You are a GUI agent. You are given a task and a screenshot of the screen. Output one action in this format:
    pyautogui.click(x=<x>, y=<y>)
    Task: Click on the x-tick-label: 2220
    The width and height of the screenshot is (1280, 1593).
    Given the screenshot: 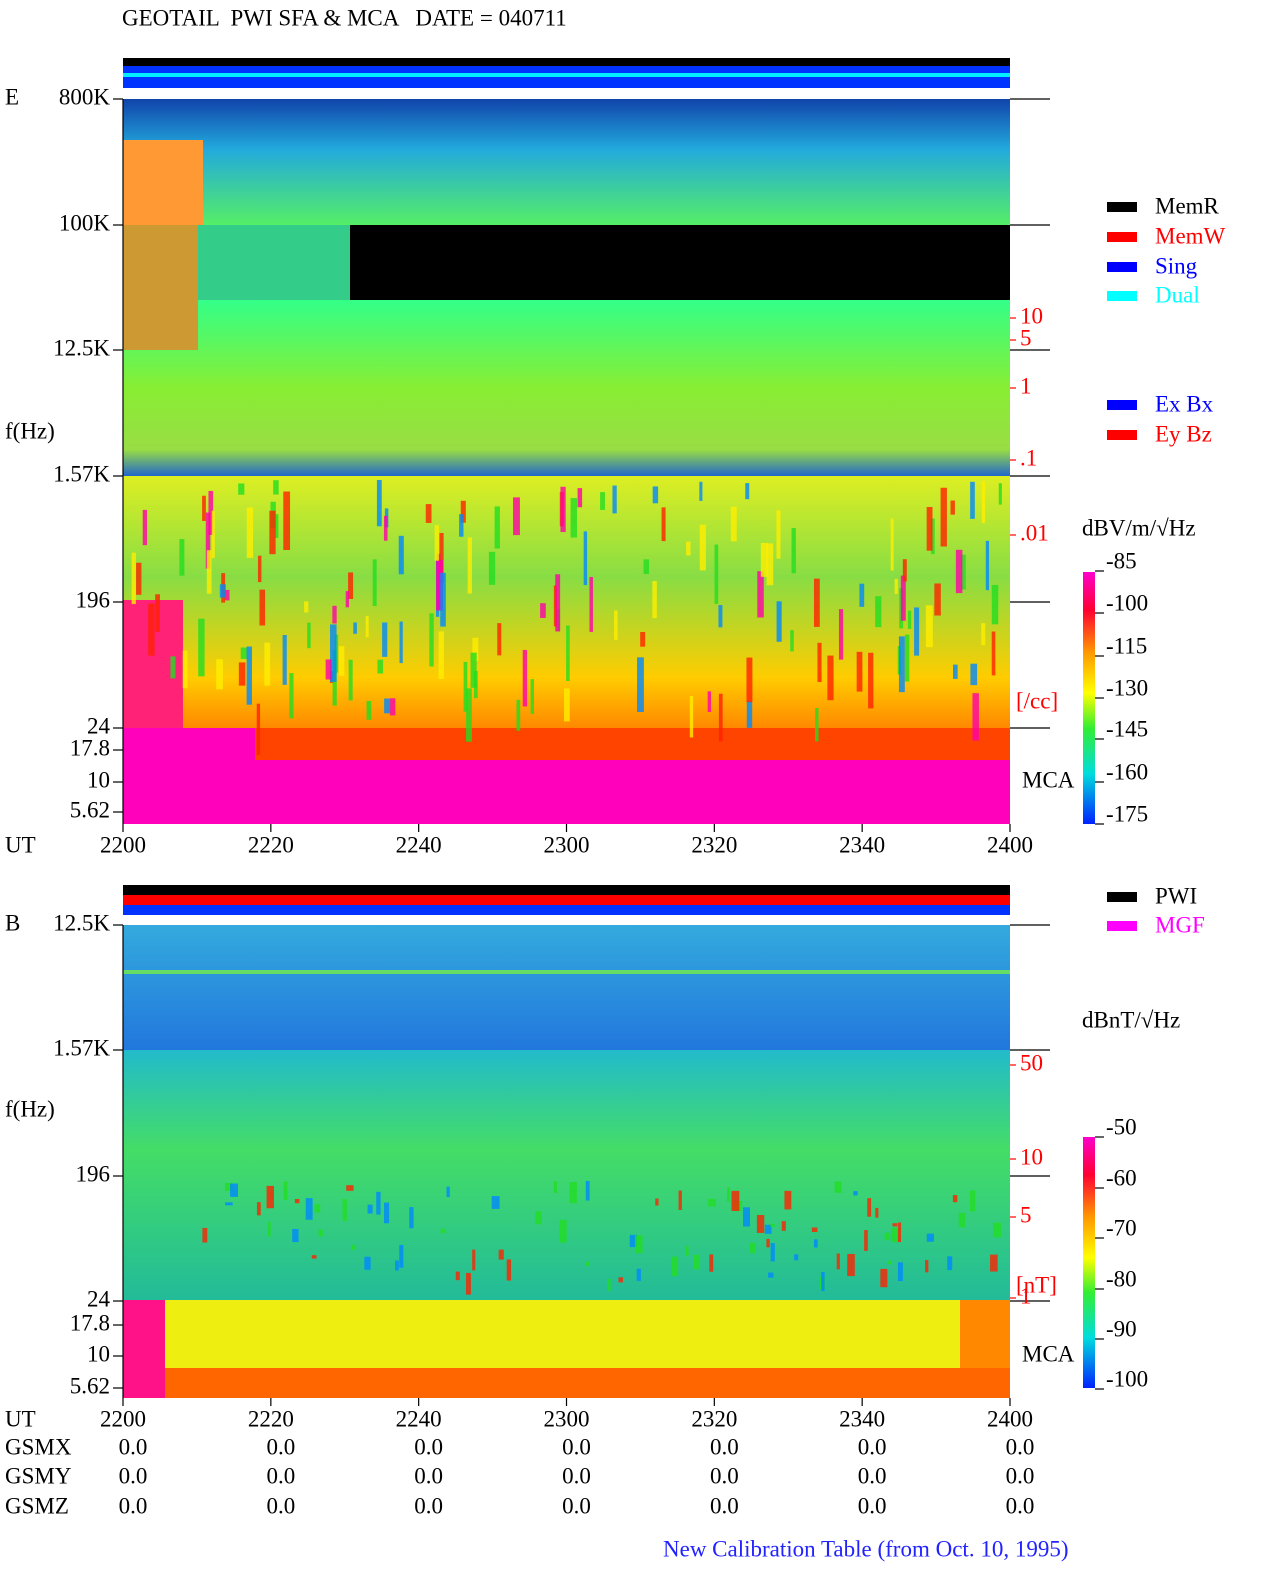 What is the action you would take?
    pyautogui.click(x=271, y=1418)
    